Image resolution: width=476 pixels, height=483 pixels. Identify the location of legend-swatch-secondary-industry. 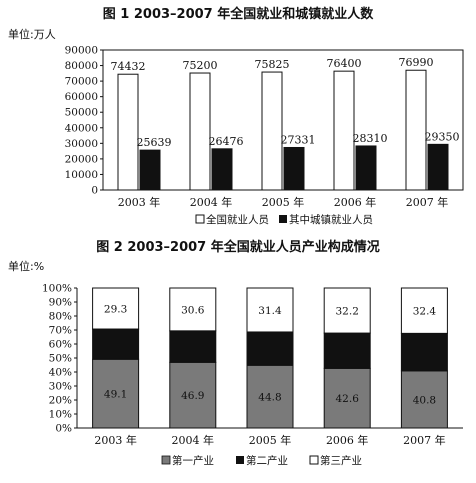
(240, 460).